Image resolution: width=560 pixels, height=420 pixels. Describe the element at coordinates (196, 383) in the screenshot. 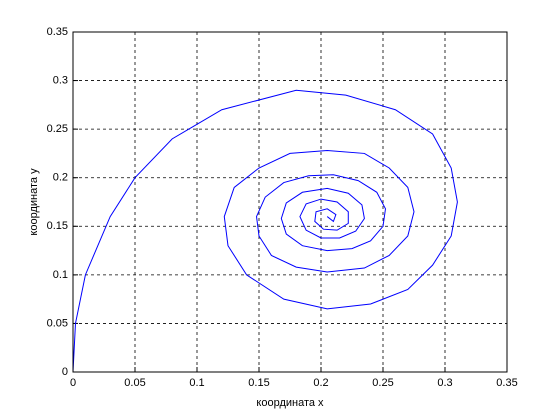

I see `x-tick-label: 0.1` at that location.